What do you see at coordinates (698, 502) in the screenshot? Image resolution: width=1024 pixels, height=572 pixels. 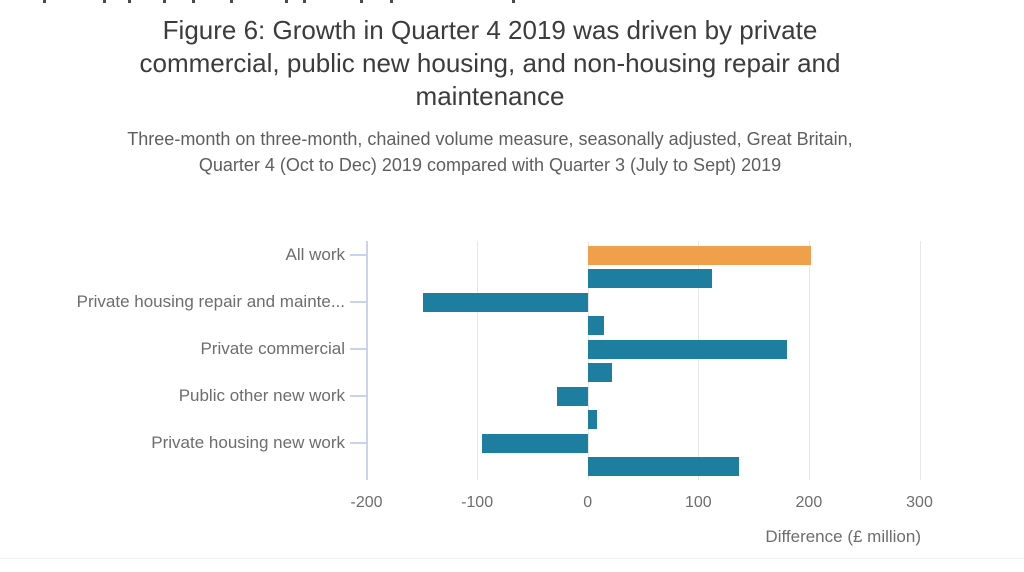 I see `x-tick-label: 100` at bounding box center [698, 502].